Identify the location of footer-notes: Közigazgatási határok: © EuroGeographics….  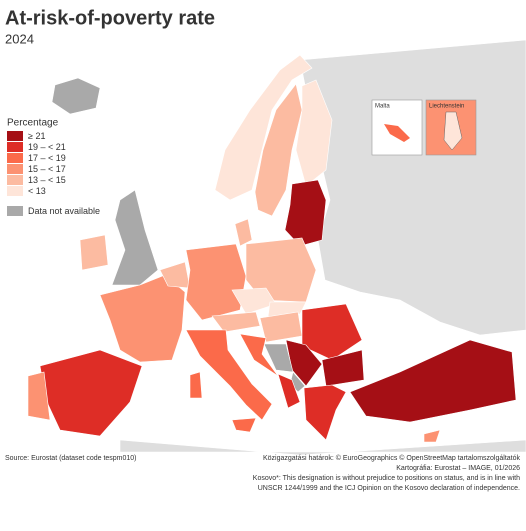
(387, 473).